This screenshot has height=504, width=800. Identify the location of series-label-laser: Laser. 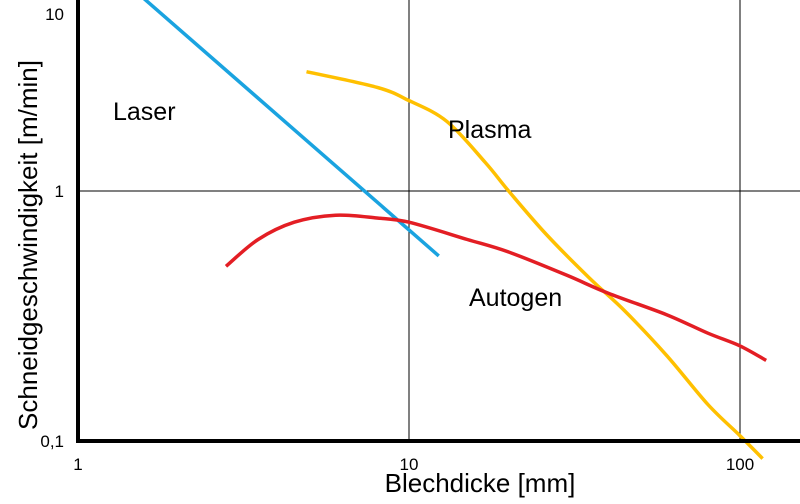
(144, 112).